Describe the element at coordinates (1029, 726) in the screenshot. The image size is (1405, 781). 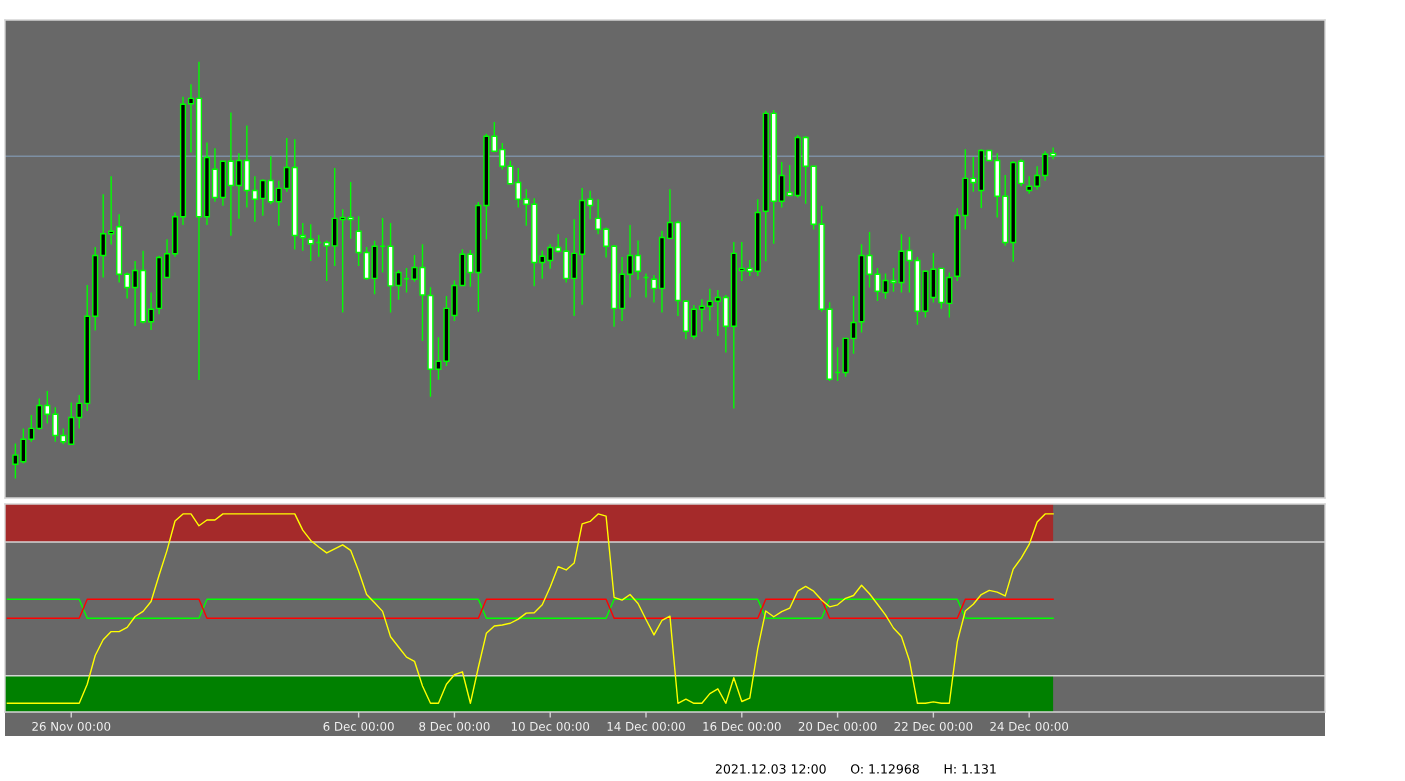
I see `x-tick-label: 24 Dec 00:00` at that location.